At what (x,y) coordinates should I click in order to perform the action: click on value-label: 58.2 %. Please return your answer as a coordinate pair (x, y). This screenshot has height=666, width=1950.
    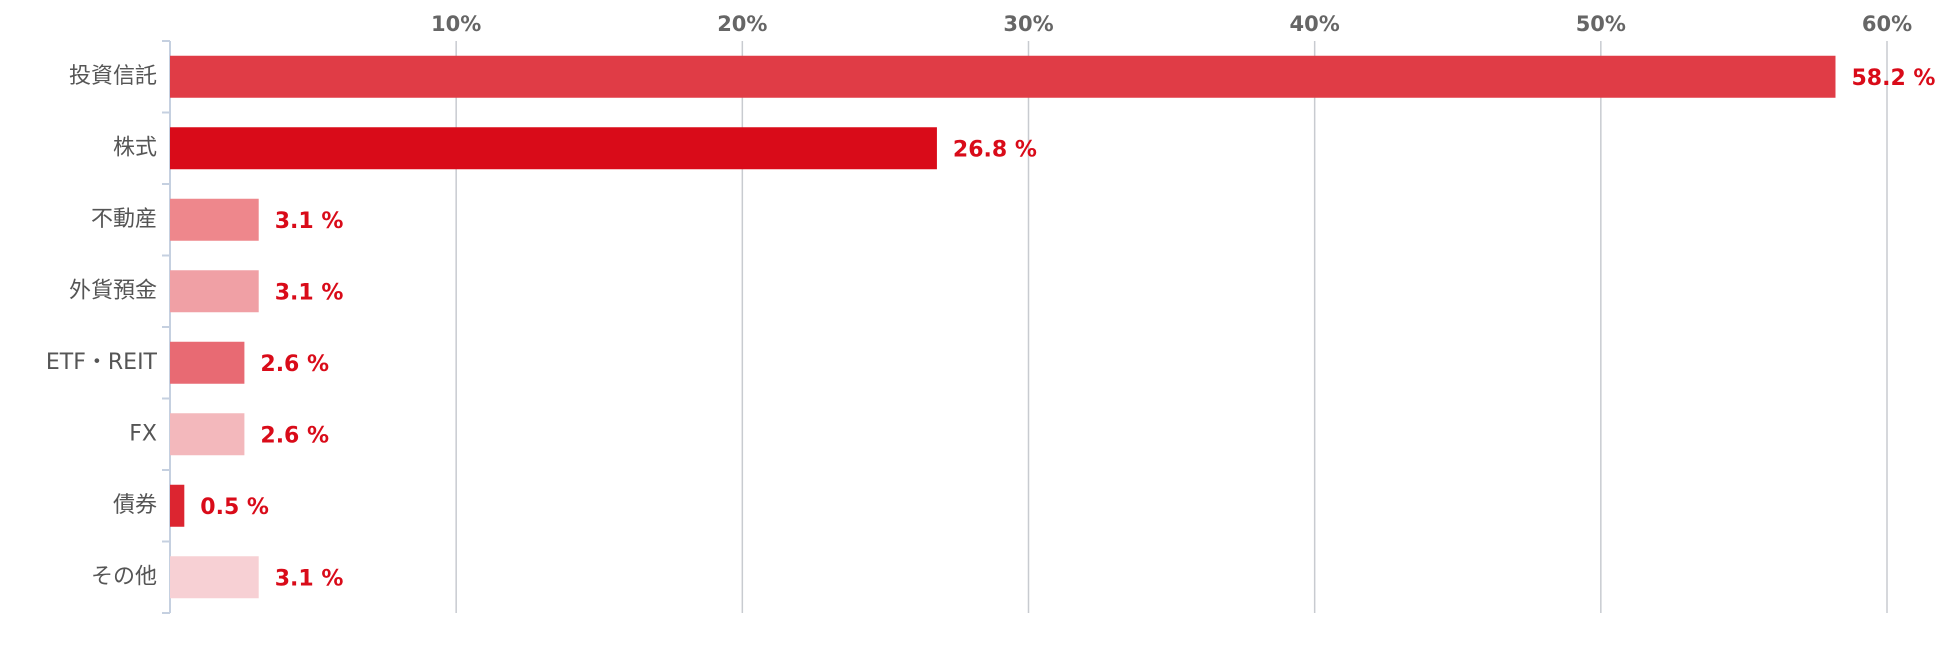
    Looking at the image, I should click on (1893, 78).